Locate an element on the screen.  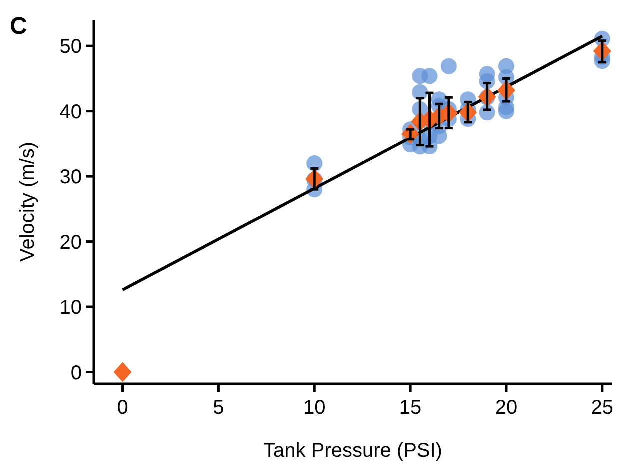
y-tick-label: 0 is located at coordinates (76, 373).